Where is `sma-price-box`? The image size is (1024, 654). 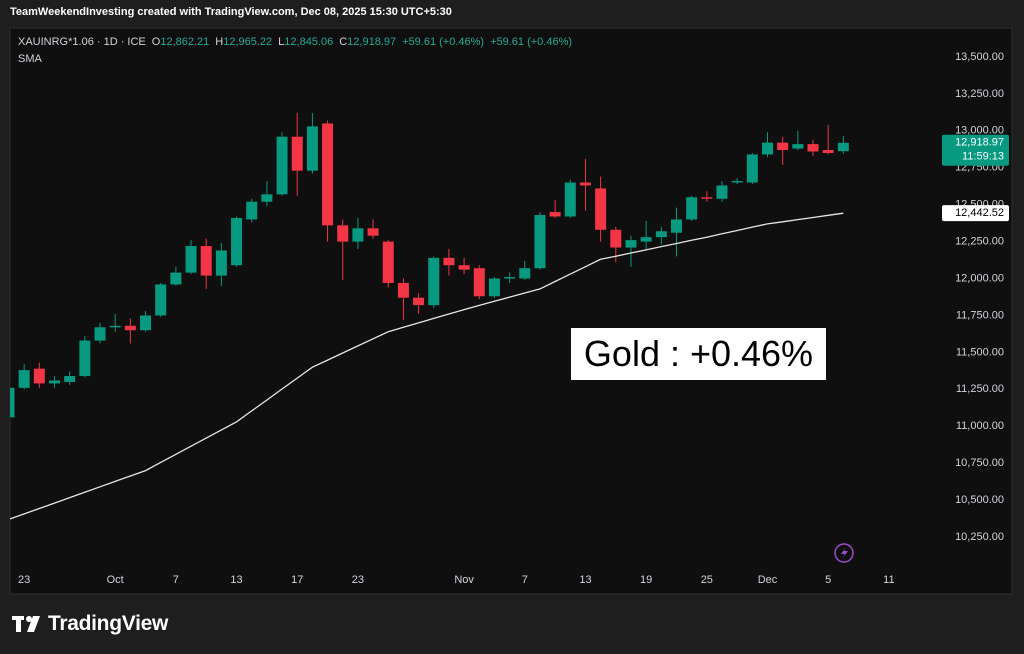
sma-price-box is located at coordinates (975, 213).